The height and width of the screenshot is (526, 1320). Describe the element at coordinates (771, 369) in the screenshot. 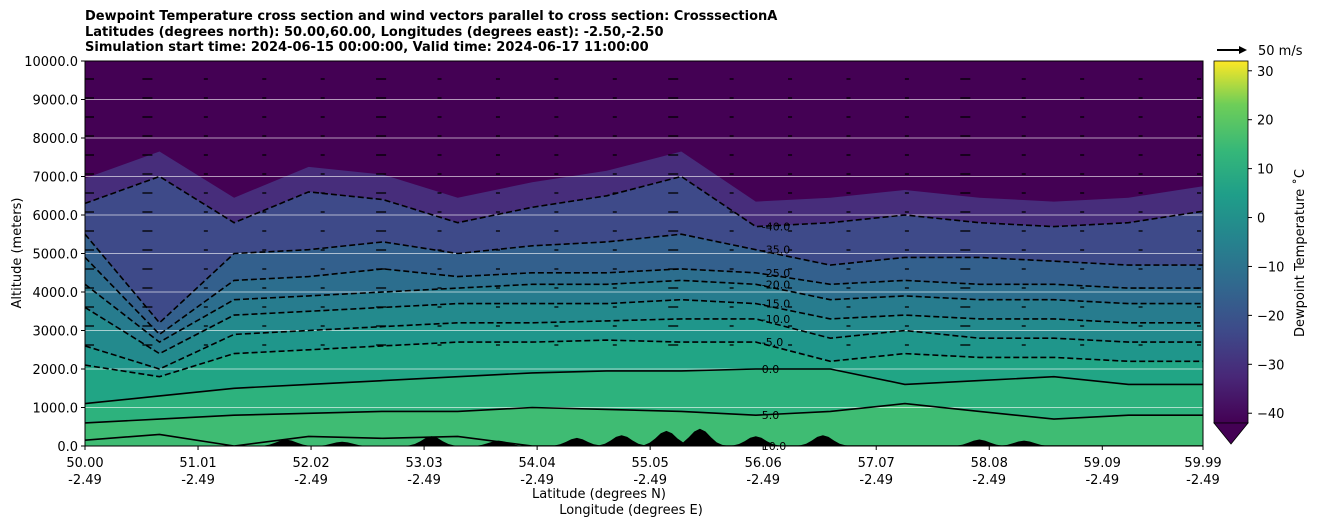

I see `contour-label: 0.0` at that location.